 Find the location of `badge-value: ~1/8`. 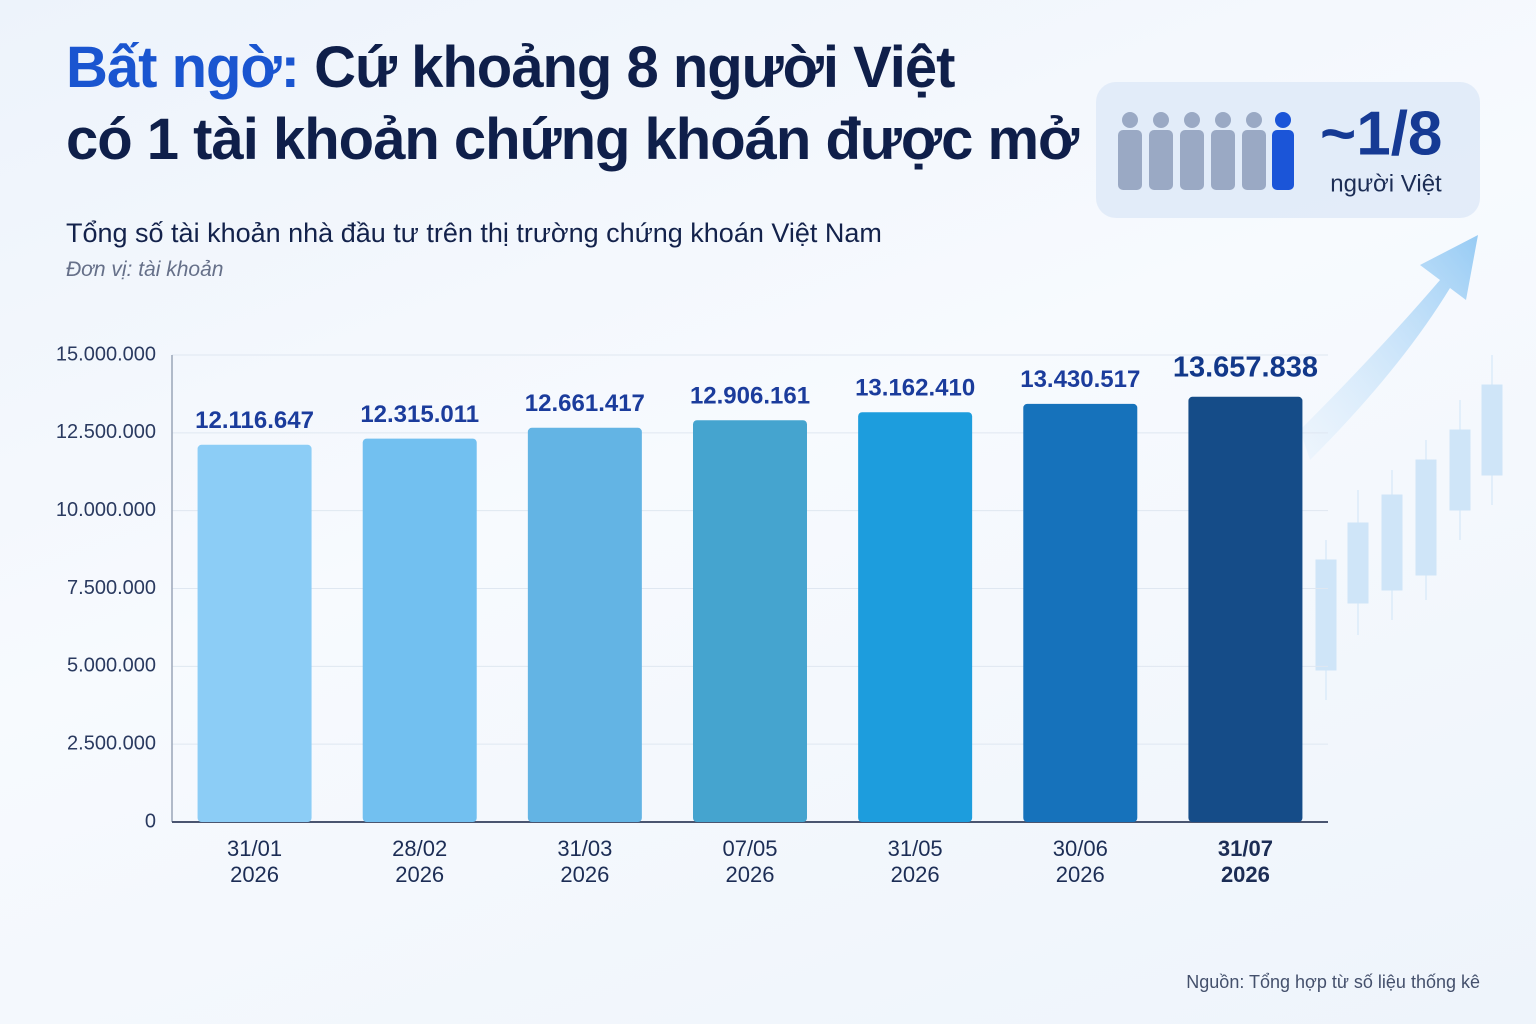

badge-value: ~1/8 is located at coordinates (1381, 133).